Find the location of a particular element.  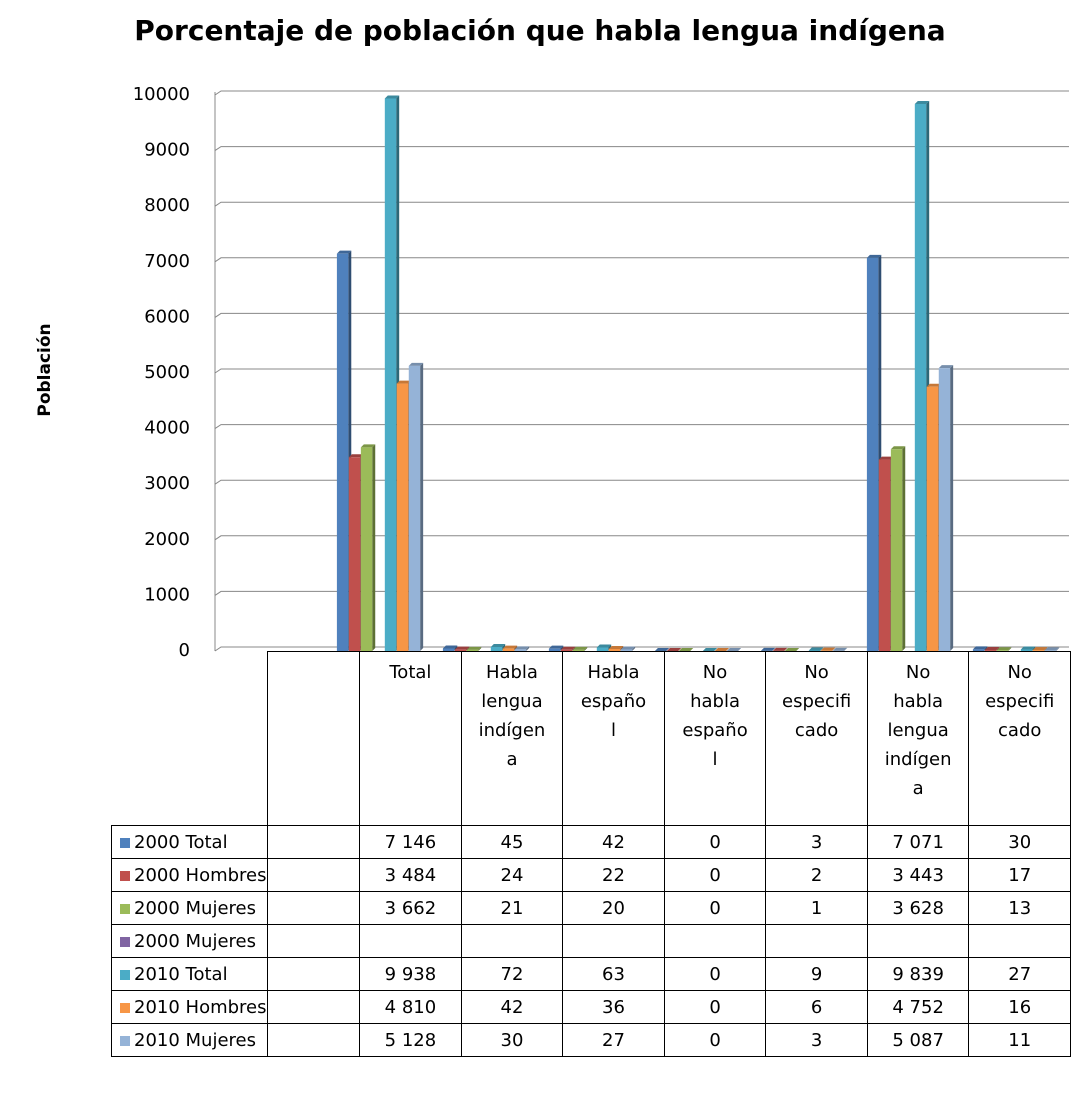

legend-swatch is located at coordinates (125, 1040).